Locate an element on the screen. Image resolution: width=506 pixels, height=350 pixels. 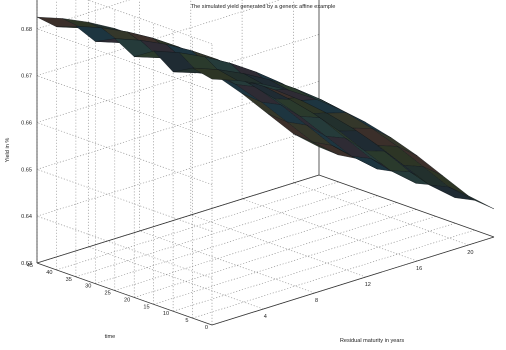
y-axis-line is located at coordinates (124, 294).